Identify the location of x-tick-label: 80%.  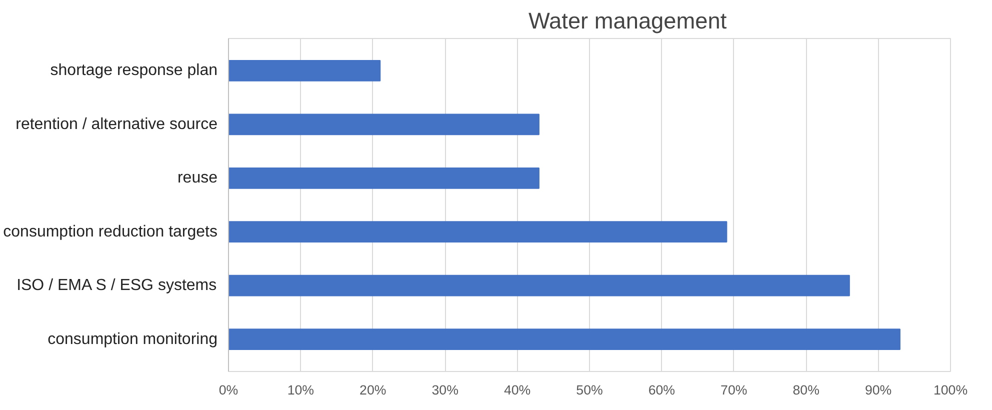
(806, 390).